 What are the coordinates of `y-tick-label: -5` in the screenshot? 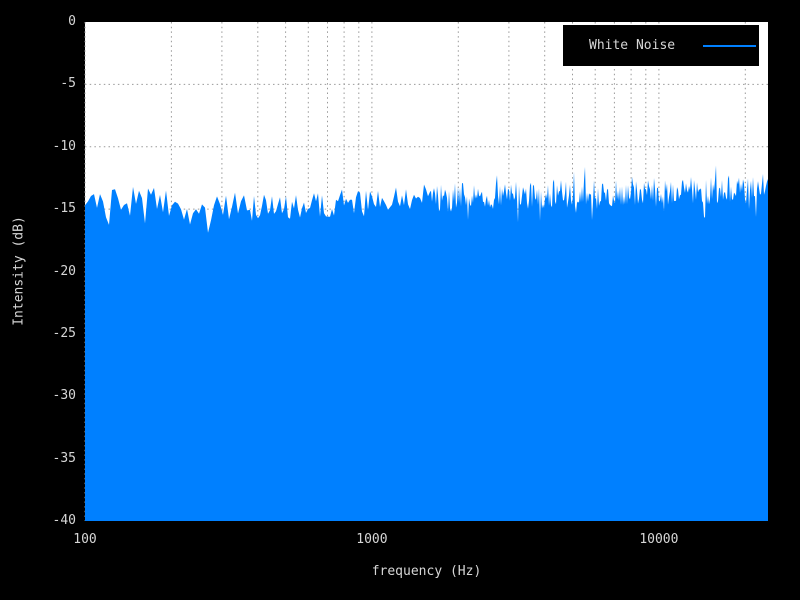 It's located at (68, 84).